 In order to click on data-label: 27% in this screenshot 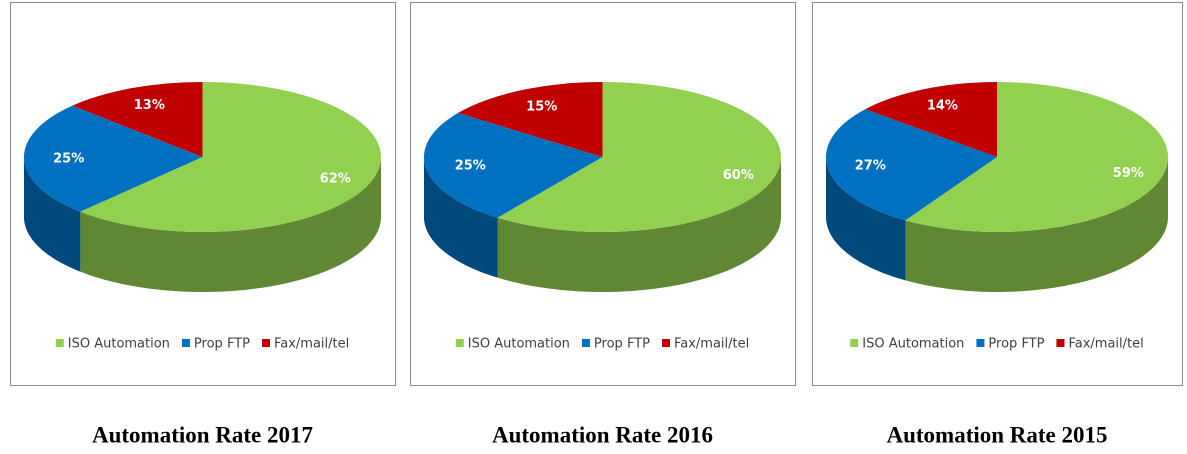, I will do `click(870, 165)`.